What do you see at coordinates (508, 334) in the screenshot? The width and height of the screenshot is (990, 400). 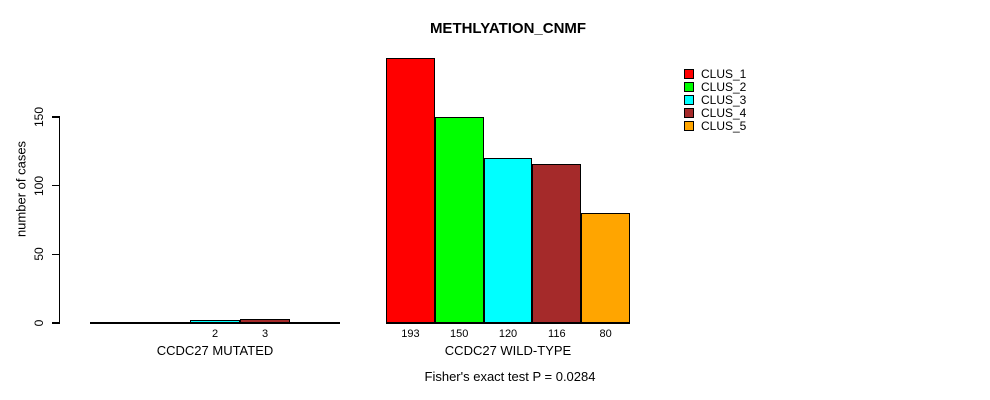 I see `bar-value-label: 120` at bounding box center [508, 334].